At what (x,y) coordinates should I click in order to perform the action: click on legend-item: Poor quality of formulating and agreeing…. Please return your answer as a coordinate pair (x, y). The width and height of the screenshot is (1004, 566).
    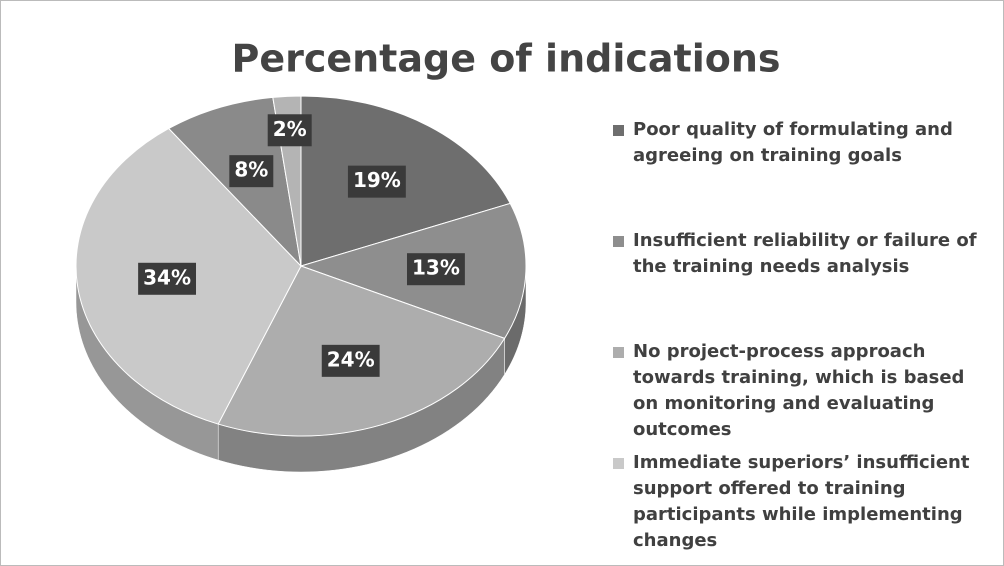
    Looking at the image, I should click on (803, 172).